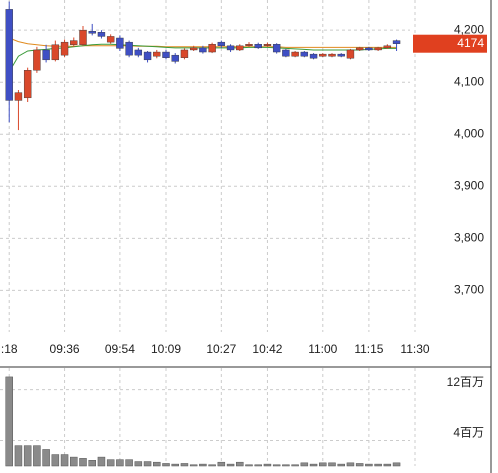  Describe the element at coordinates (221, 349) in the screenshot. I see `x-tick-label: 10:27` at that location.